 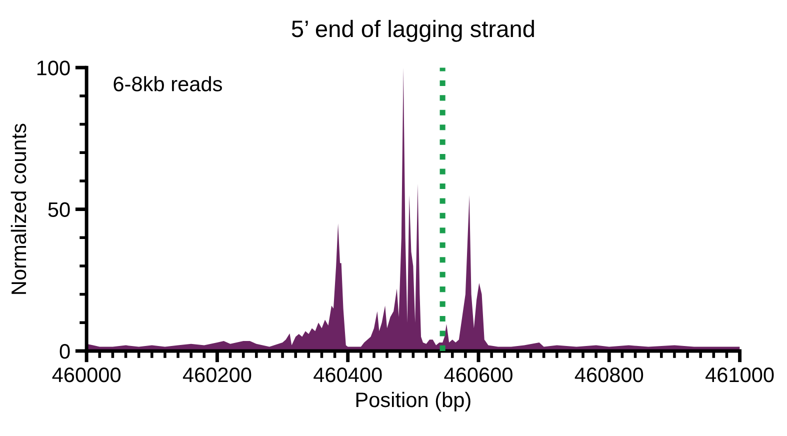 I want to click on x-axis-title: Position (bp), so click(x=413, y=402).